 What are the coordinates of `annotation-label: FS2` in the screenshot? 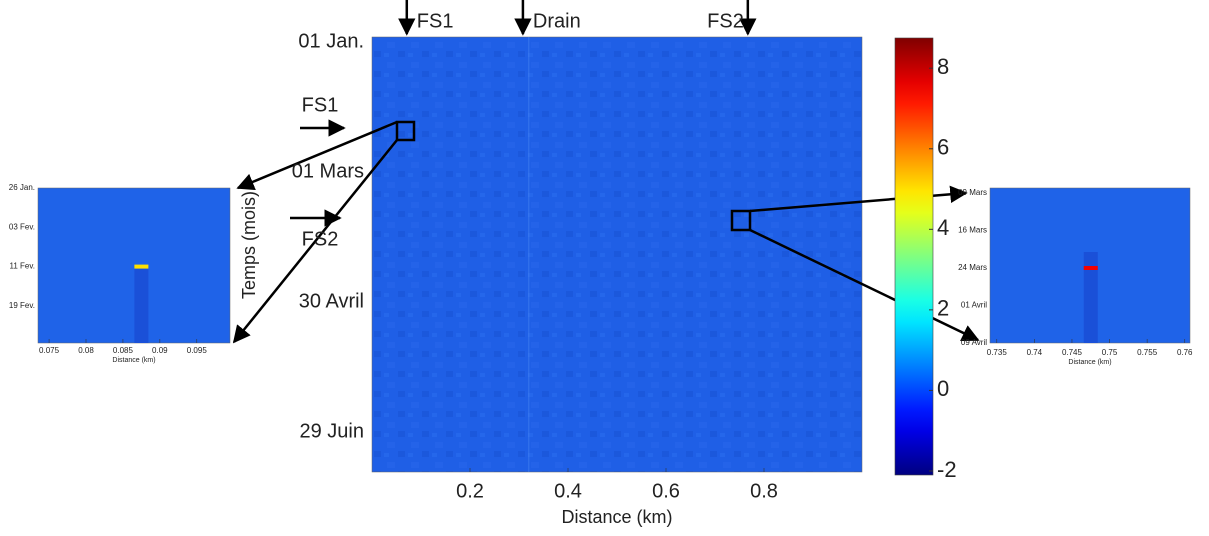 It's located at (725, 21).